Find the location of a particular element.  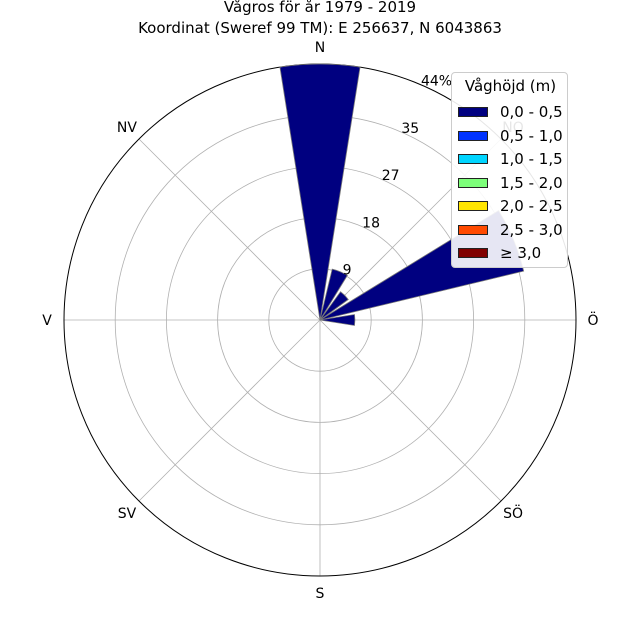

direction-label: S is located at coordinates (320, 594).